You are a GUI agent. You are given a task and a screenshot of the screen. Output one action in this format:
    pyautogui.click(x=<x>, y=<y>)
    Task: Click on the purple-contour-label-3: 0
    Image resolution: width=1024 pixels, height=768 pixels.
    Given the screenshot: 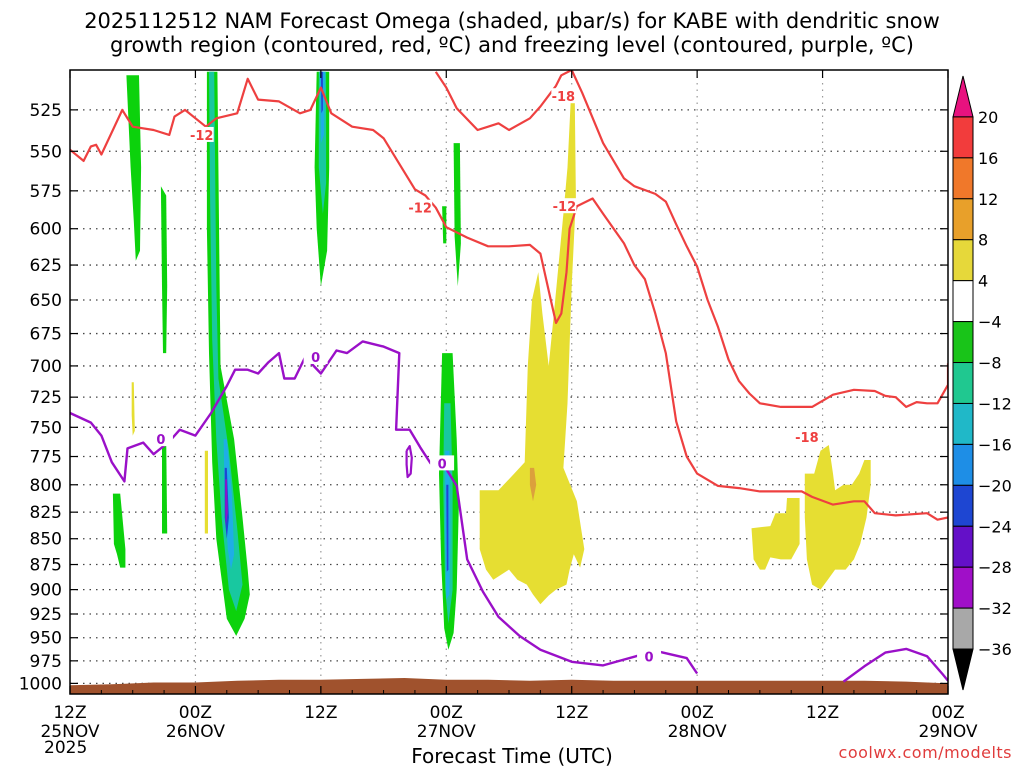 What is the action you would take?
    pyautogui.click(x=649, y=657)
    